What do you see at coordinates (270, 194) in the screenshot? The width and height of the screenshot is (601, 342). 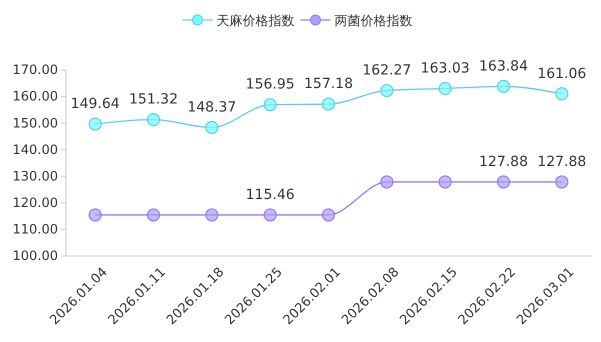 I see `data-label: 115.46` at bounding box center [270, 194].